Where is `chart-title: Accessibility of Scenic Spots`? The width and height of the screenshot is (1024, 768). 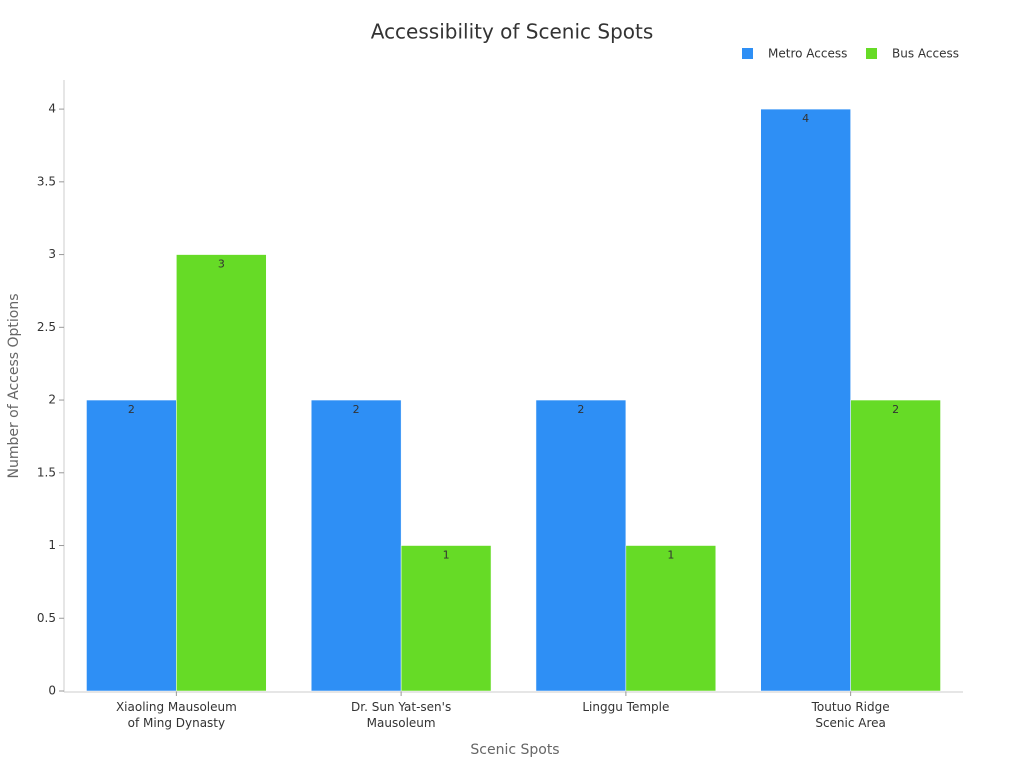 chart-title: Accessibility of Scenic Spots is located at coordinates (512, 32).